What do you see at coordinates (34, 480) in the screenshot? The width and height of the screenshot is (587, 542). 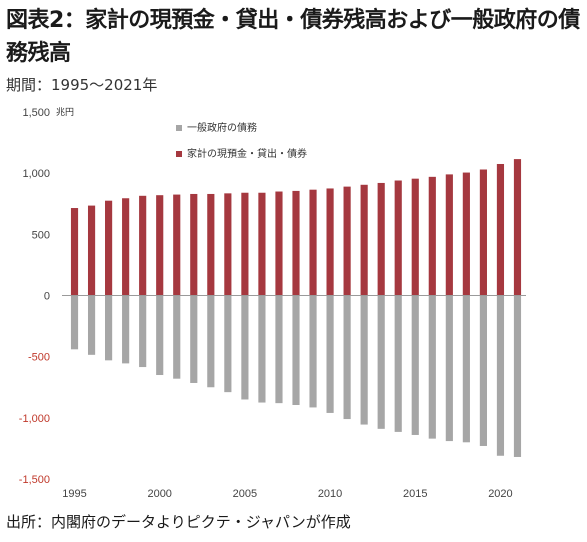 I see `y-tick-label: -1,500` at bounding box center [34, 480].